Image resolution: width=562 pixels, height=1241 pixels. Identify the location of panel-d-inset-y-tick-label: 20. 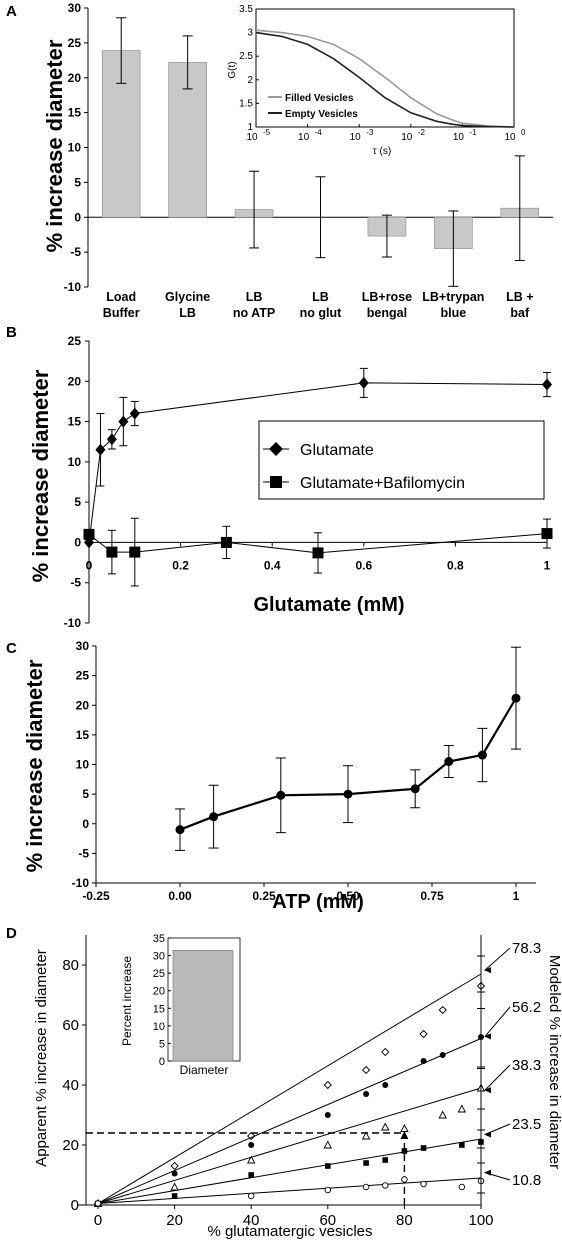
(159, 992).